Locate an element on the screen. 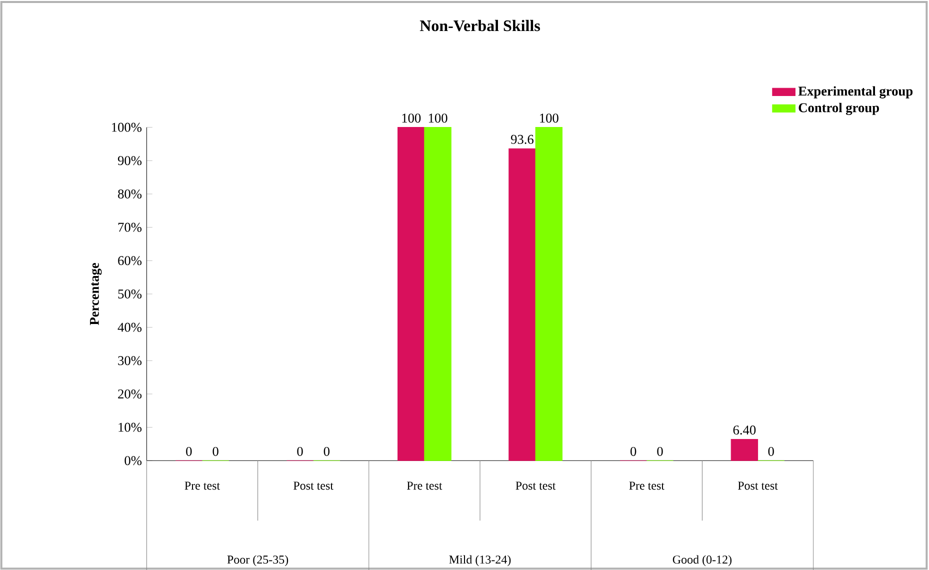  y-tick-label: 80% is located at coordinates (130, 194).